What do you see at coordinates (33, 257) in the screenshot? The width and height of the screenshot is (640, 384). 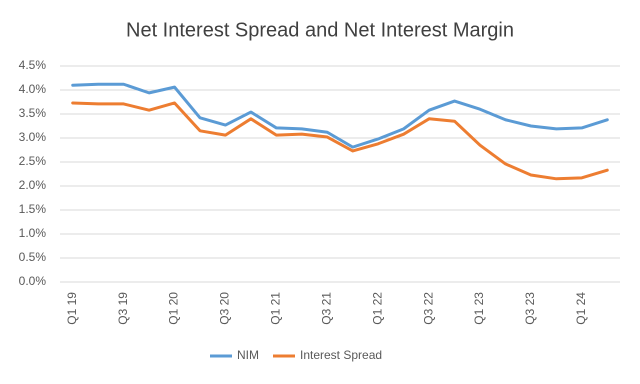 I see `y-tick-label: 0.5%` at bounding box center [33, 257].